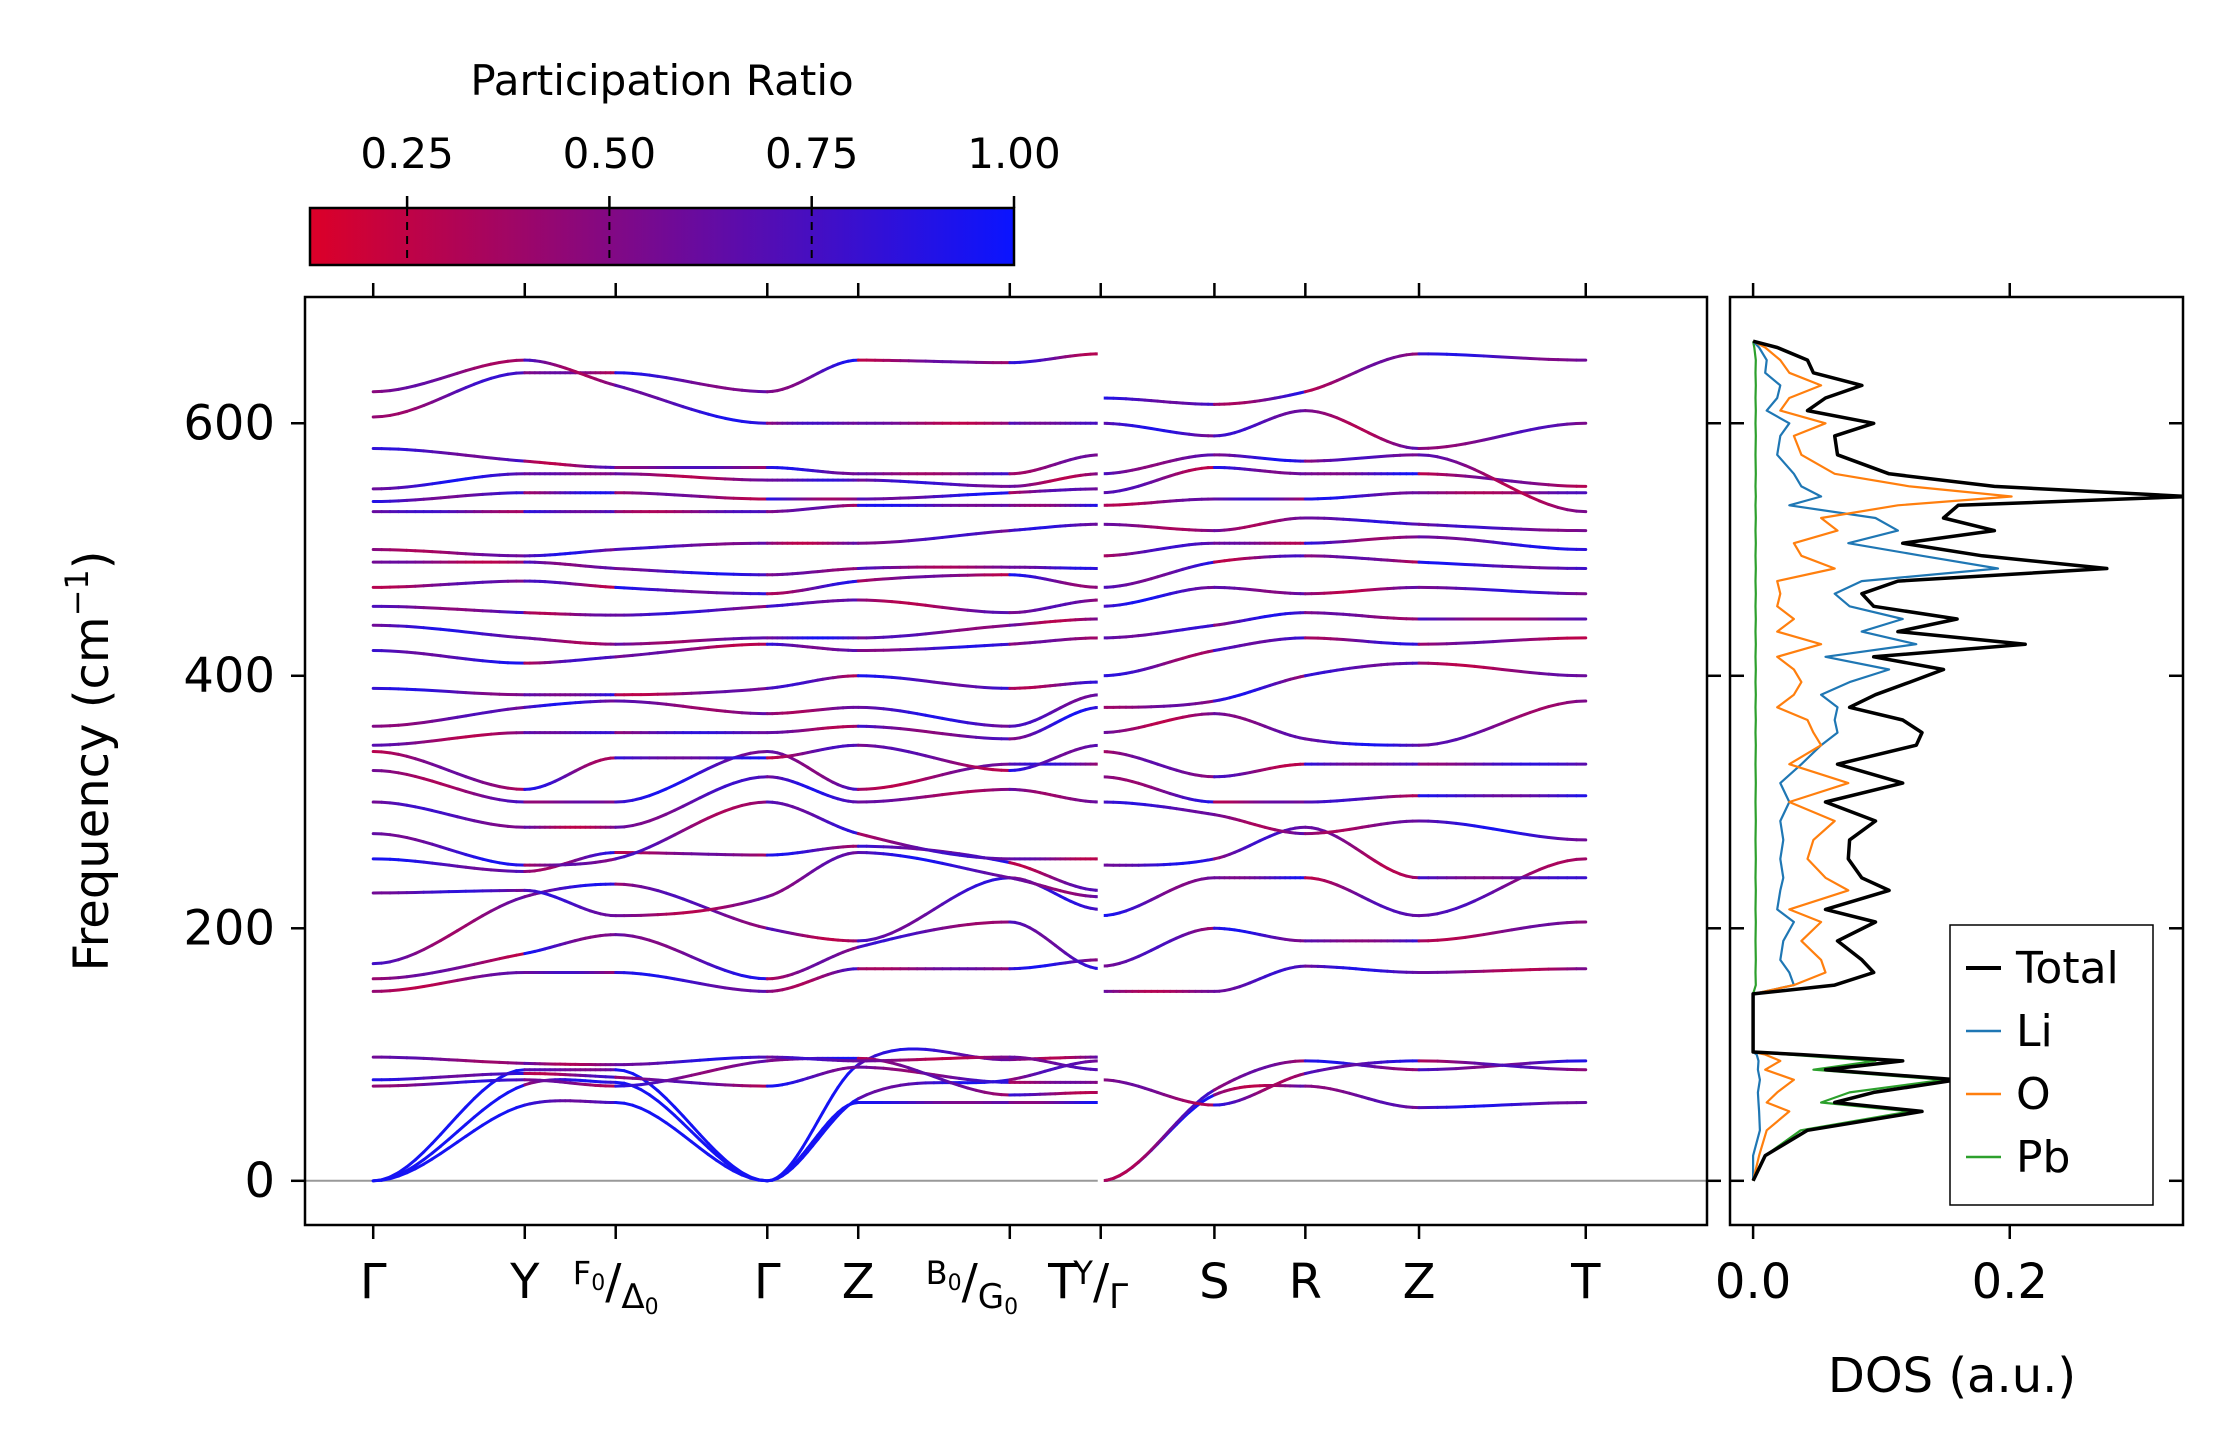  What do you see at coordinates (661, 80) in the screenshot?
I see `colorbar-title: Participation Ratio` at bounding box center [661, 80].